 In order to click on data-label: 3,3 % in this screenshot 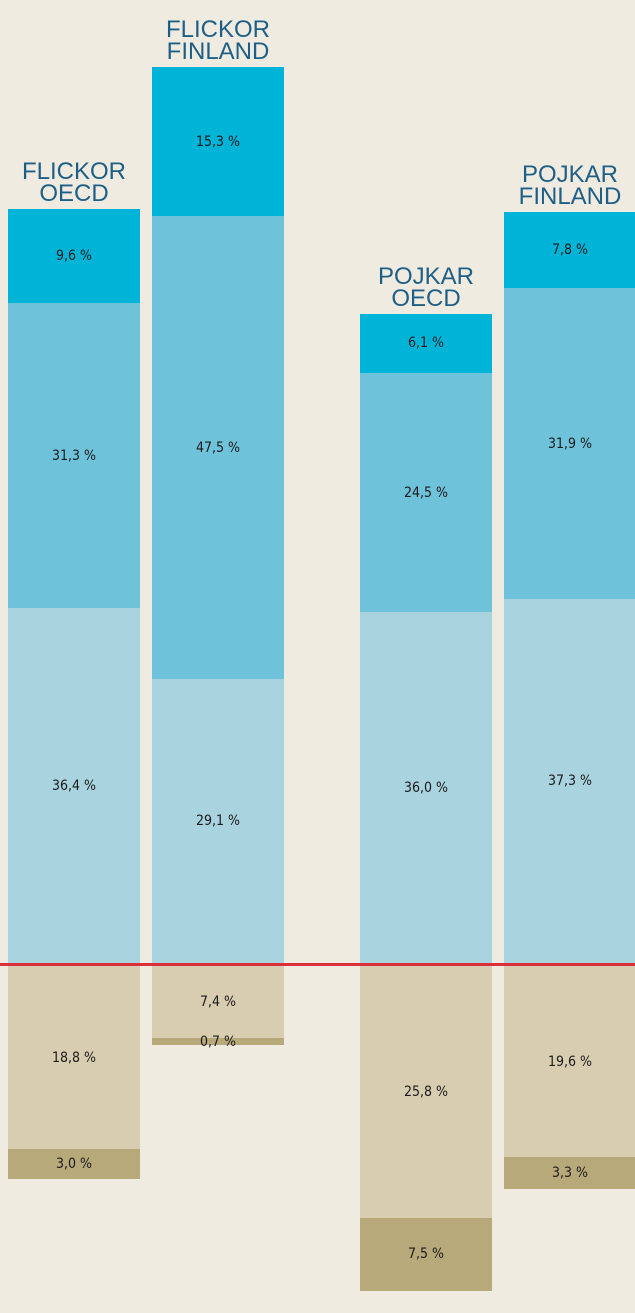, I will do `click(570, 1173)`.